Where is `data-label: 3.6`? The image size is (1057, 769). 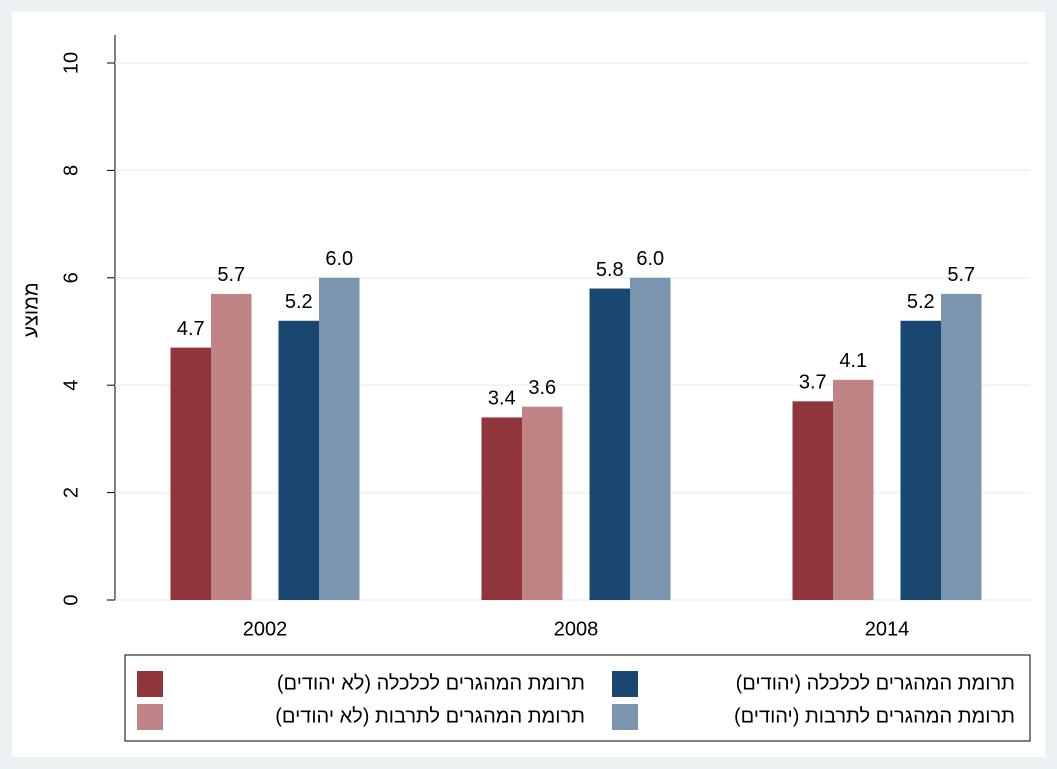
data-label: 3.6 is located at coordinates (542, 388).